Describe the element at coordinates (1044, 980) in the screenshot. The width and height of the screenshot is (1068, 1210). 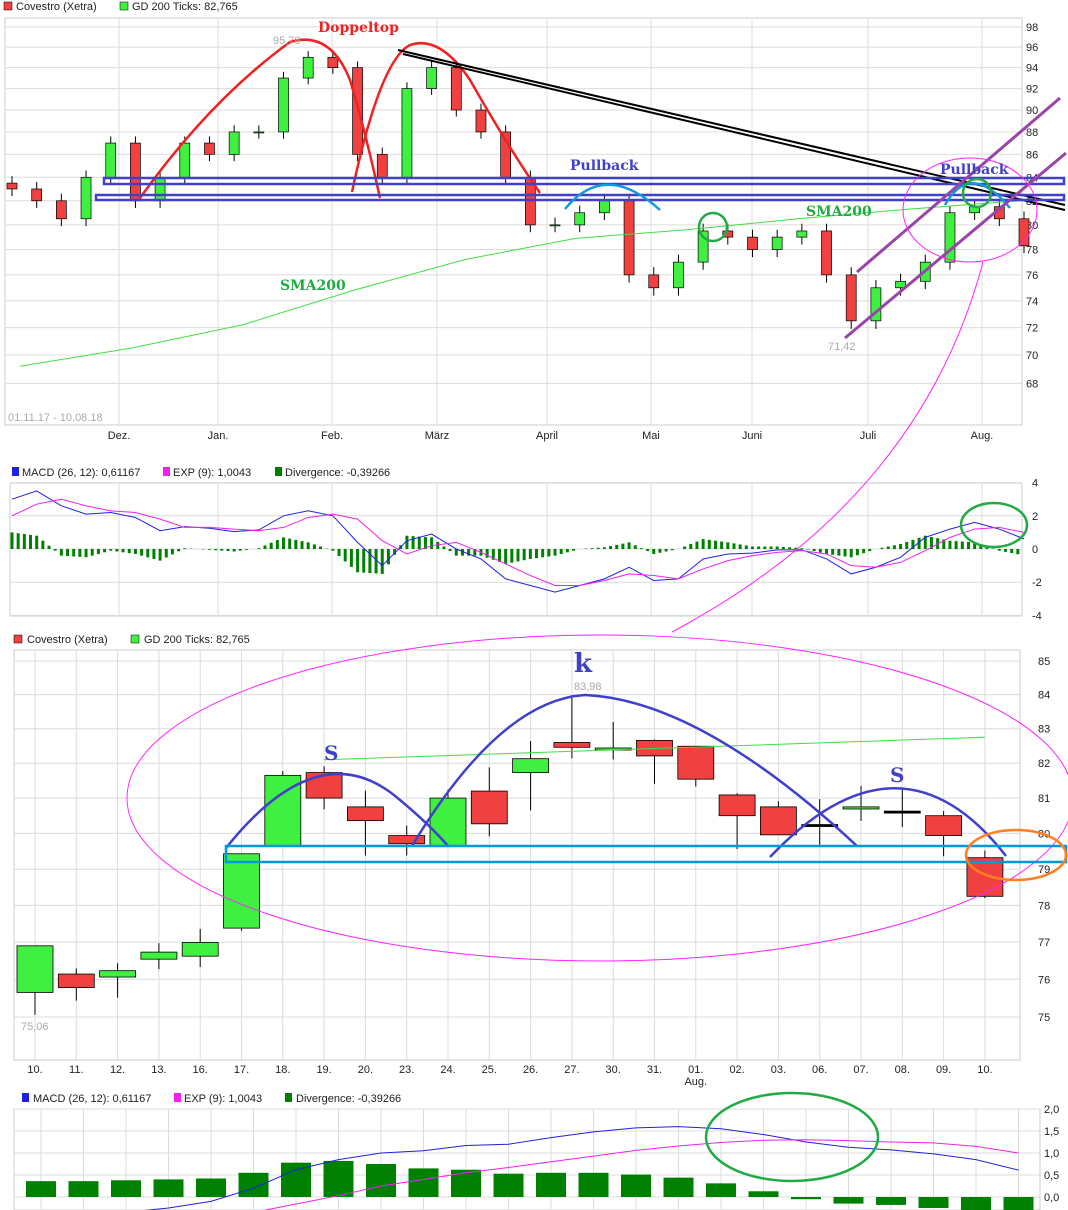
I see `y-tick-label: 76` at that location.